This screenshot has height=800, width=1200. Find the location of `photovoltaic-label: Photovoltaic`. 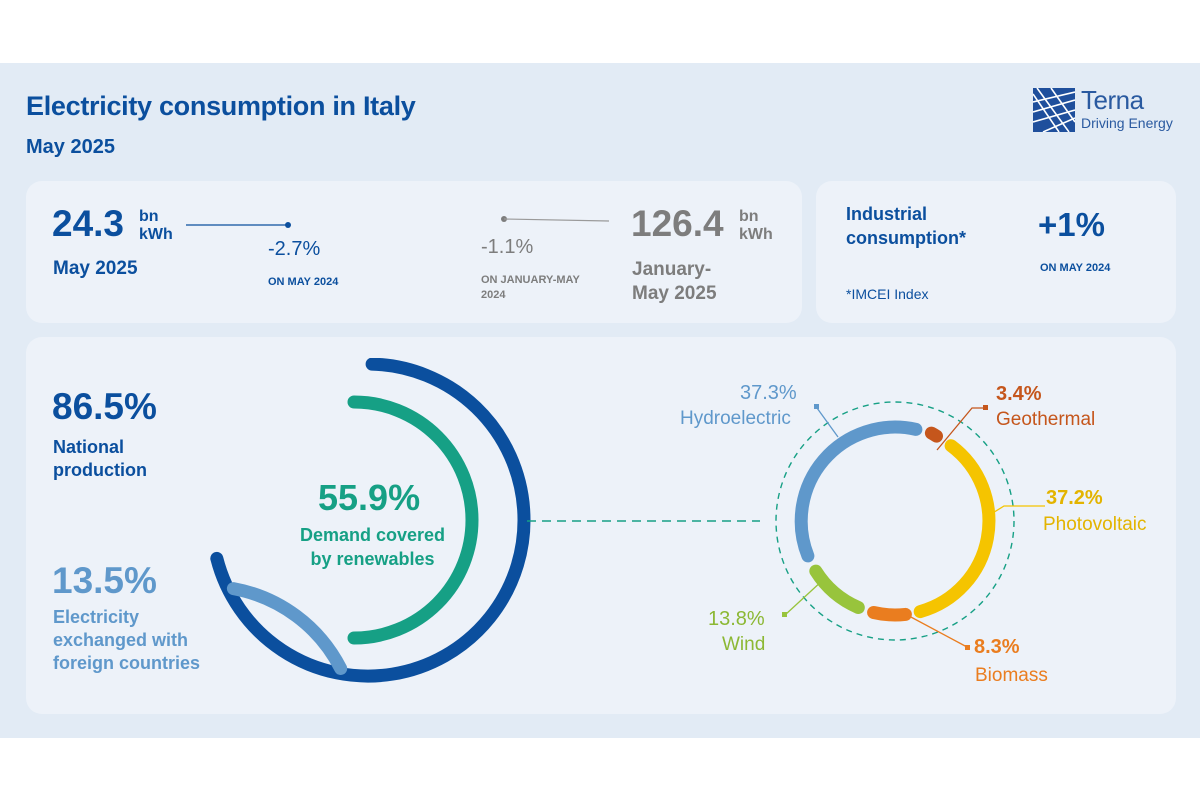

photovoltaic-label: Photovoltaic is located at coordinates (1095, 524).